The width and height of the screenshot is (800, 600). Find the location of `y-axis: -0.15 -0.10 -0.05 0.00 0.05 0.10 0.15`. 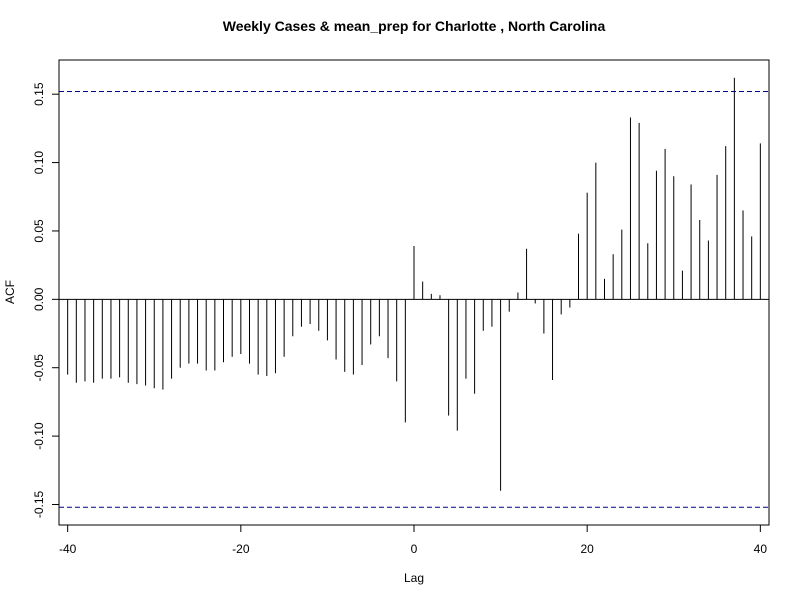

y-axis: -0.15 -0.10 -0.05 0.00 0.05 0.10 0.15 is located at coordinates (45, 300).